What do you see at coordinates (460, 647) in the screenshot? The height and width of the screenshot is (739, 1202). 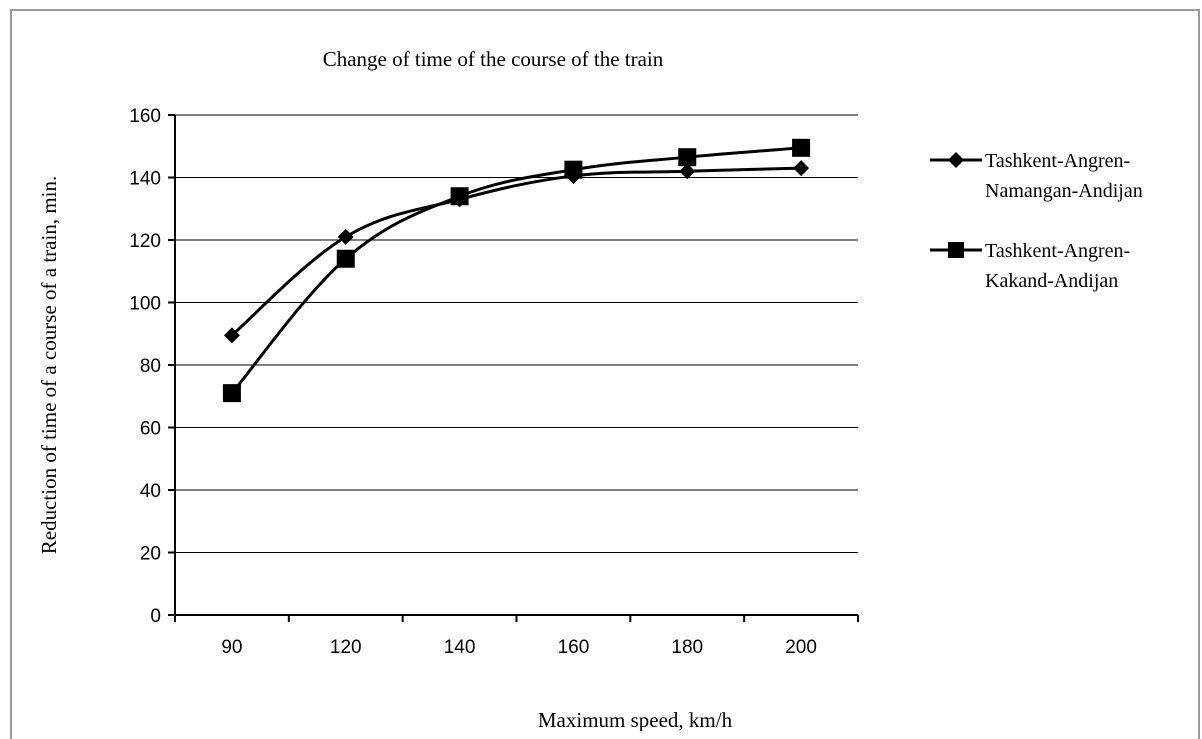 I see `x-tick-label: 140` at bounding box center [460, 647].